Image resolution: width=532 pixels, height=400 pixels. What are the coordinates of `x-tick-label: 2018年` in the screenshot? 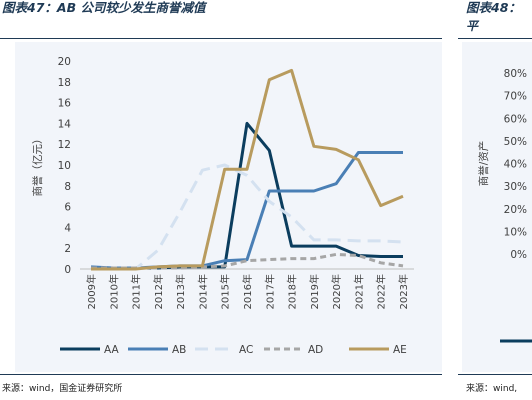 It's located at (292, 291).